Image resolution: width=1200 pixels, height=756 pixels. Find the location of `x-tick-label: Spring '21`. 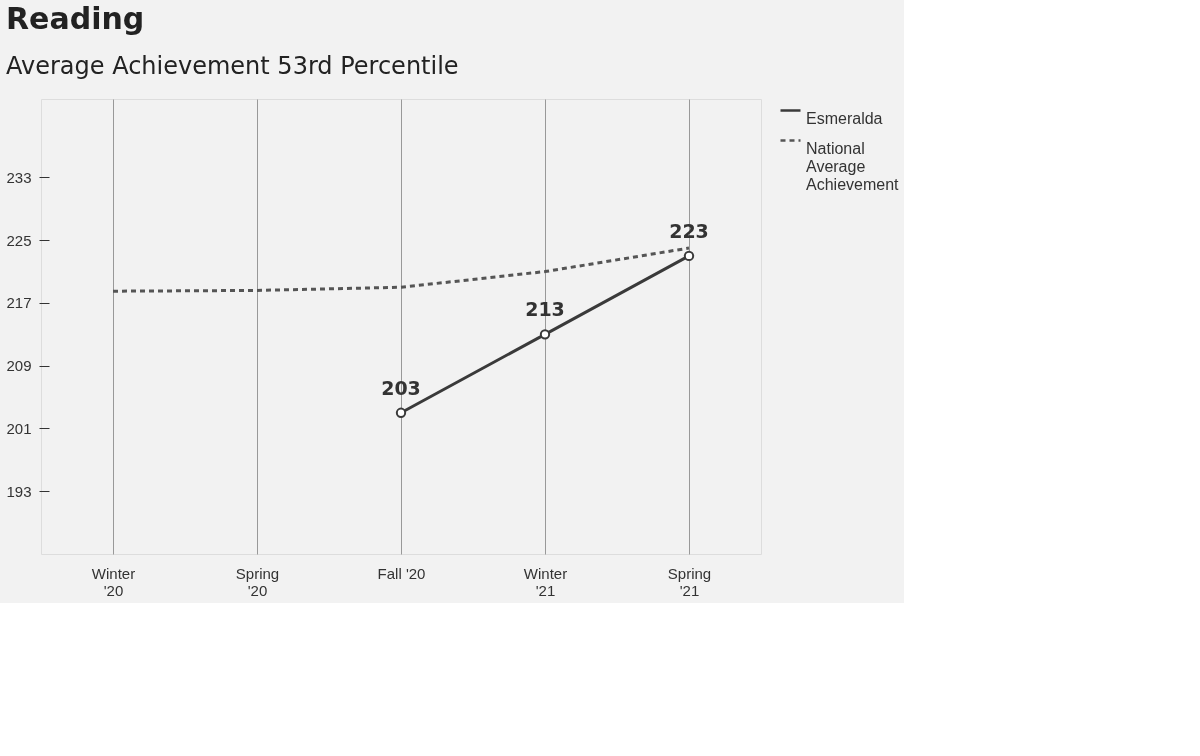

x-tick-label: Spring '21 is located at coordinates (689, 581).